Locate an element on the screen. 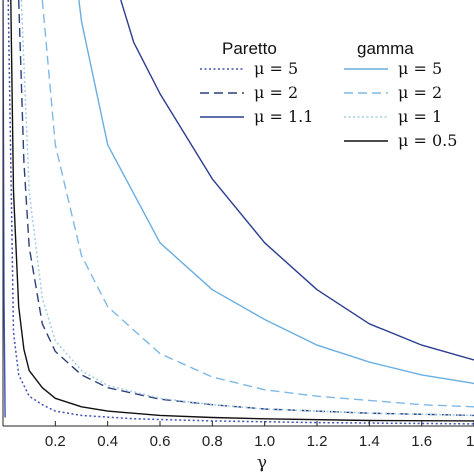 This screenshot has width=474, height=474. legend-entry-0-1: μ = 2 is located at coordinates (276, 92).